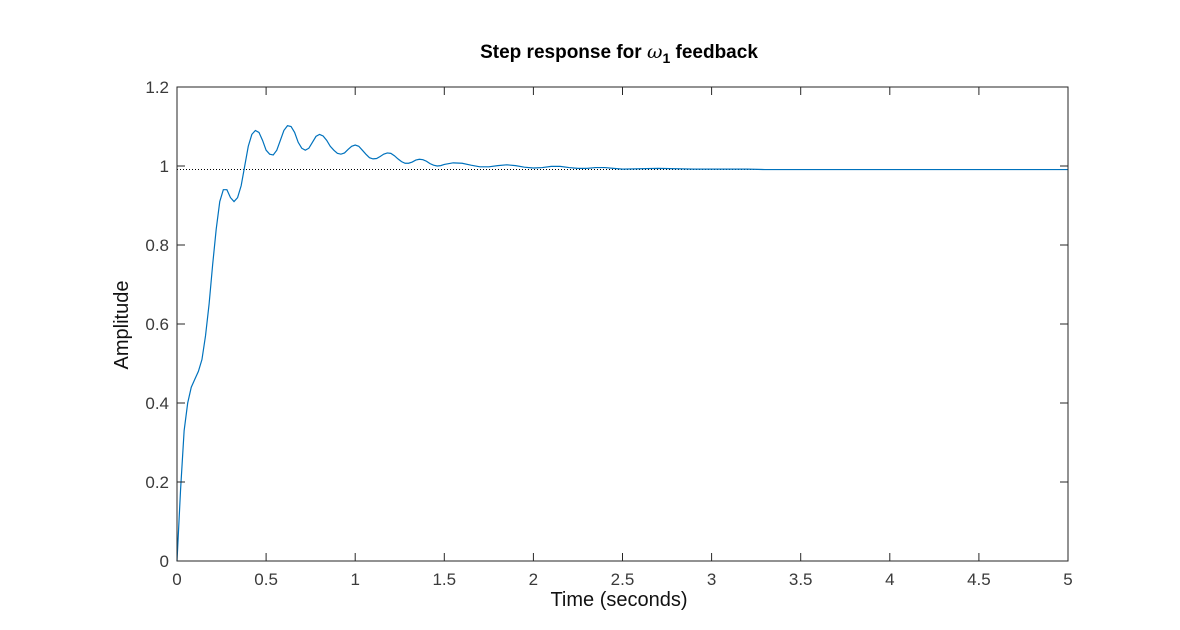  What do you see at coordinates (618, 600) in the screenshot?
I see `x-axis-label: Time (seconds)` at bounding box center [618, 600].